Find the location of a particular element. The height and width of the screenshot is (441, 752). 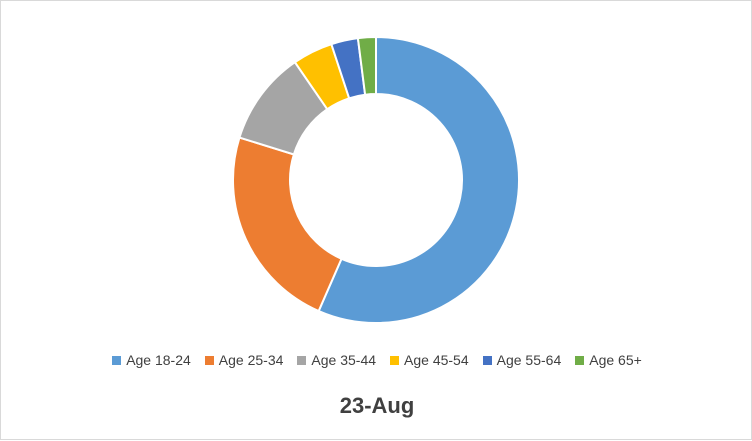

chart-title: 23-Aug is located at coordinates (377, 405).